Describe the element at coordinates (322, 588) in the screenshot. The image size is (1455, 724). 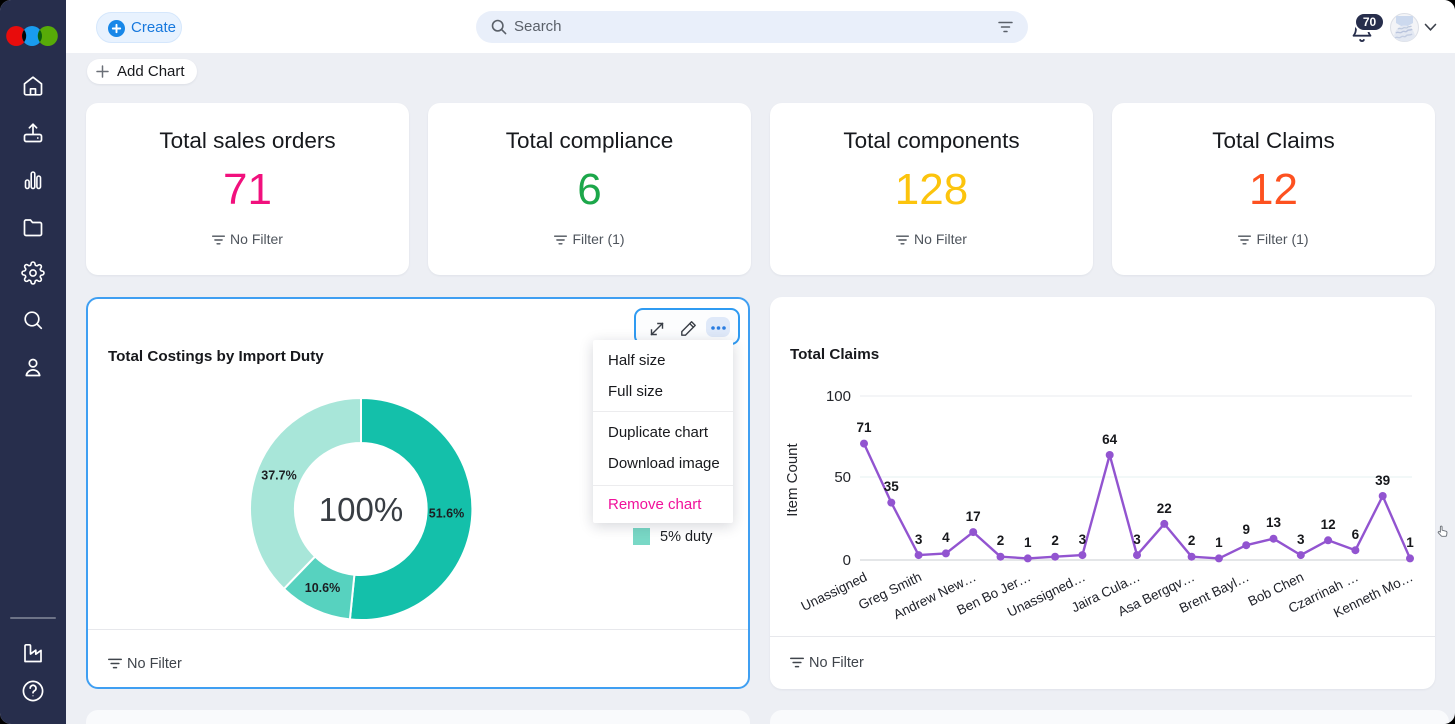
I see `svg-text: 10.6%` at that location.